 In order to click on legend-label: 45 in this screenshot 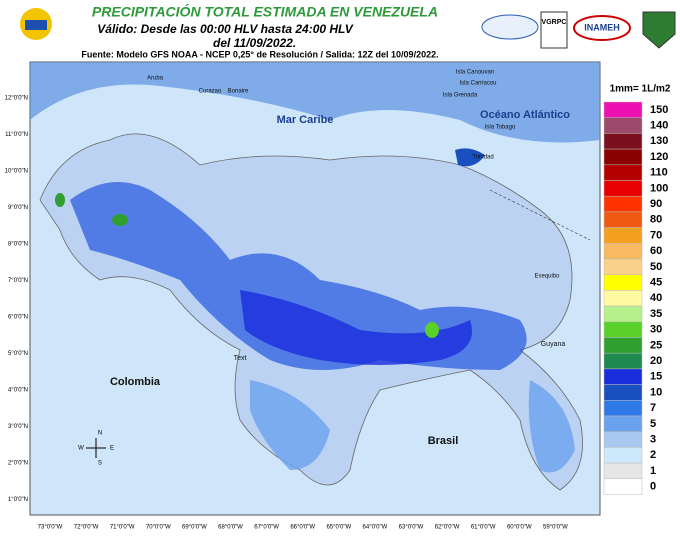, I will do `click(656, 282)`.